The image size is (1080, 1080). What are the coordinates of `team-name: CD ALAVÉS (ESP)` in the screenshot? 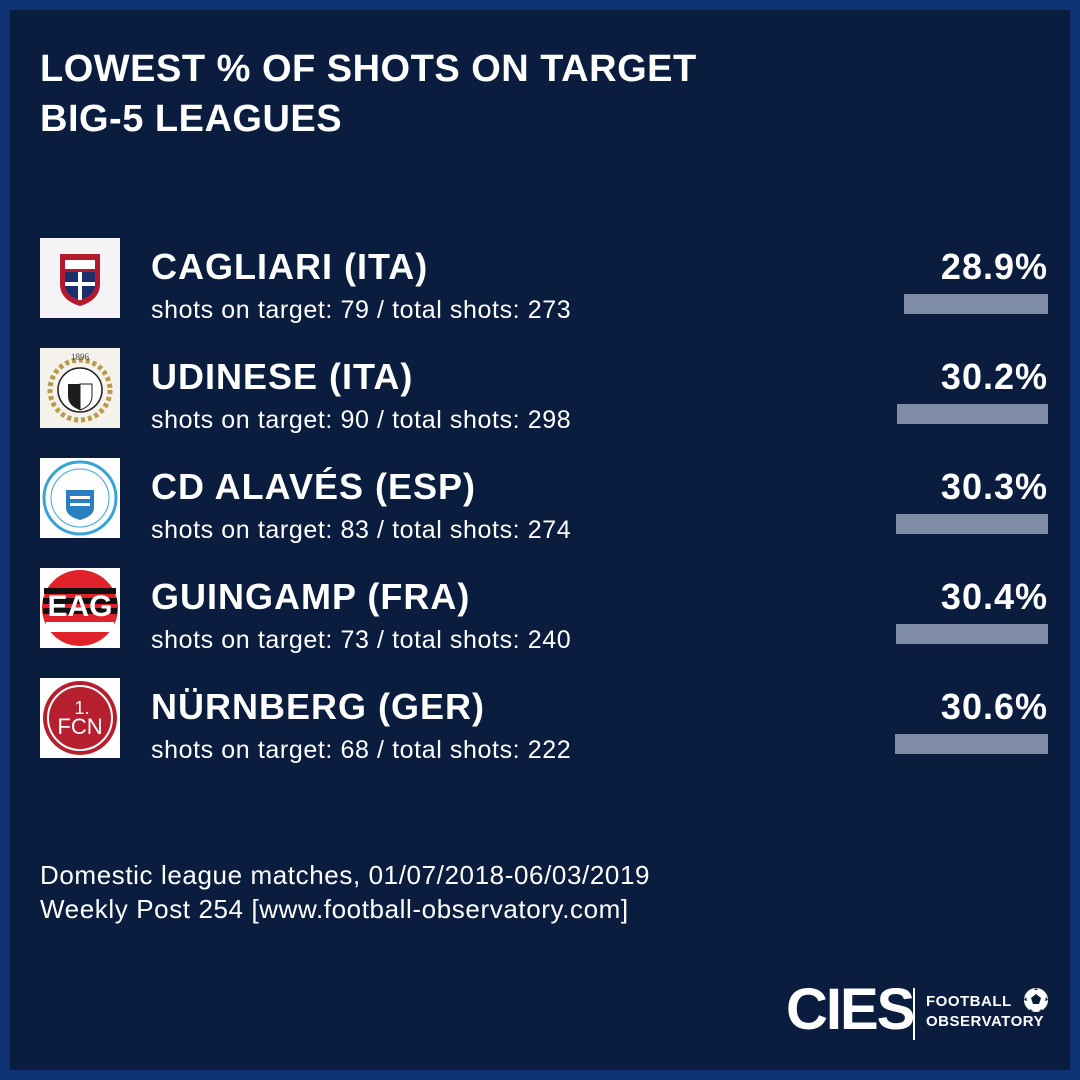 It's located at (314, 486).